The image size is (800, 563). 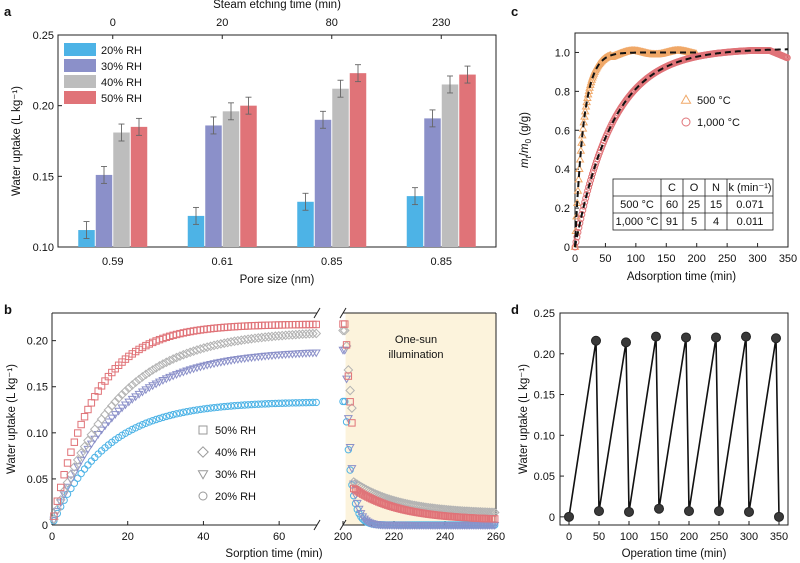 What do you see at coordinates (716, 222) in the screenshot?
I see `table-cell: 4` at bounding box center [716, 222].